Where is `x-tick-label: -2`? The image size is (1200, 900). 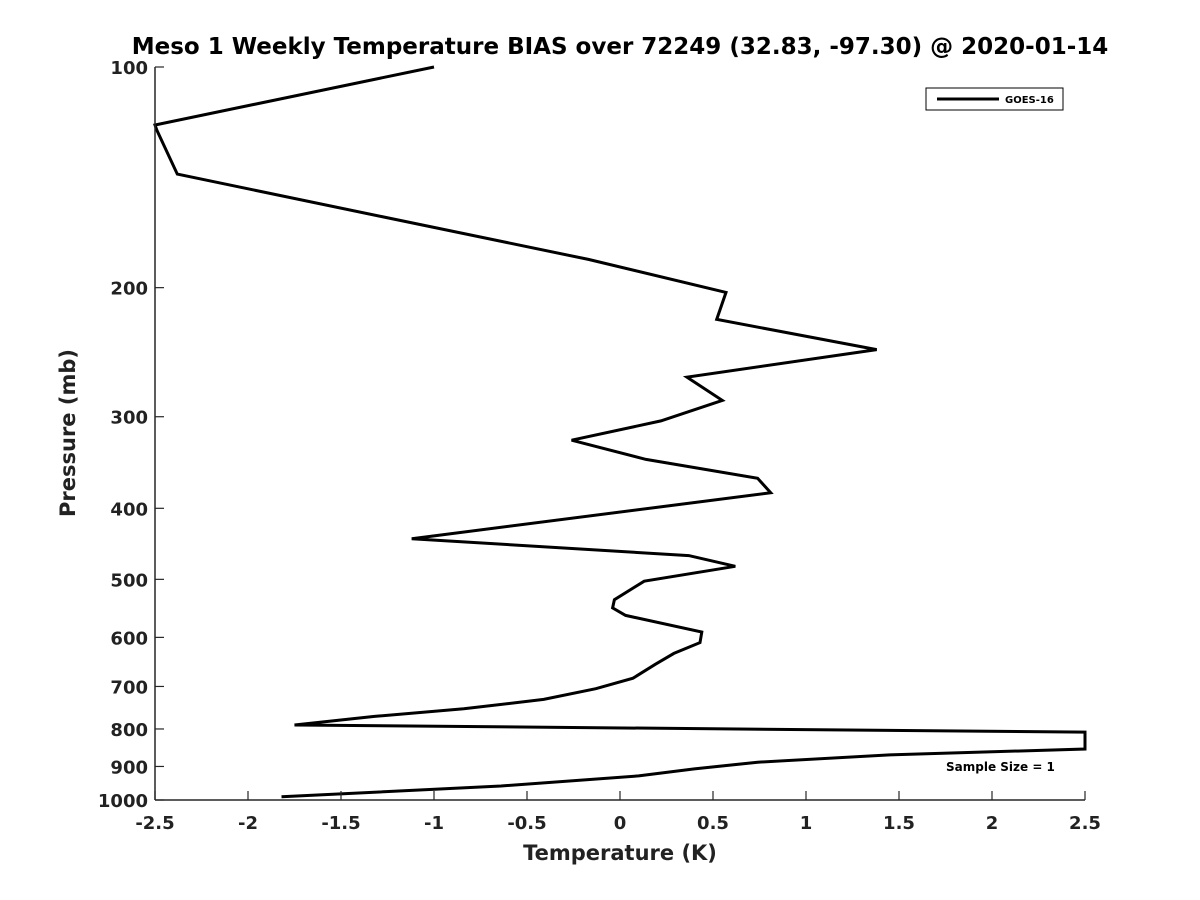
x-tick-label: -2 is located at coordinates (248, 823).